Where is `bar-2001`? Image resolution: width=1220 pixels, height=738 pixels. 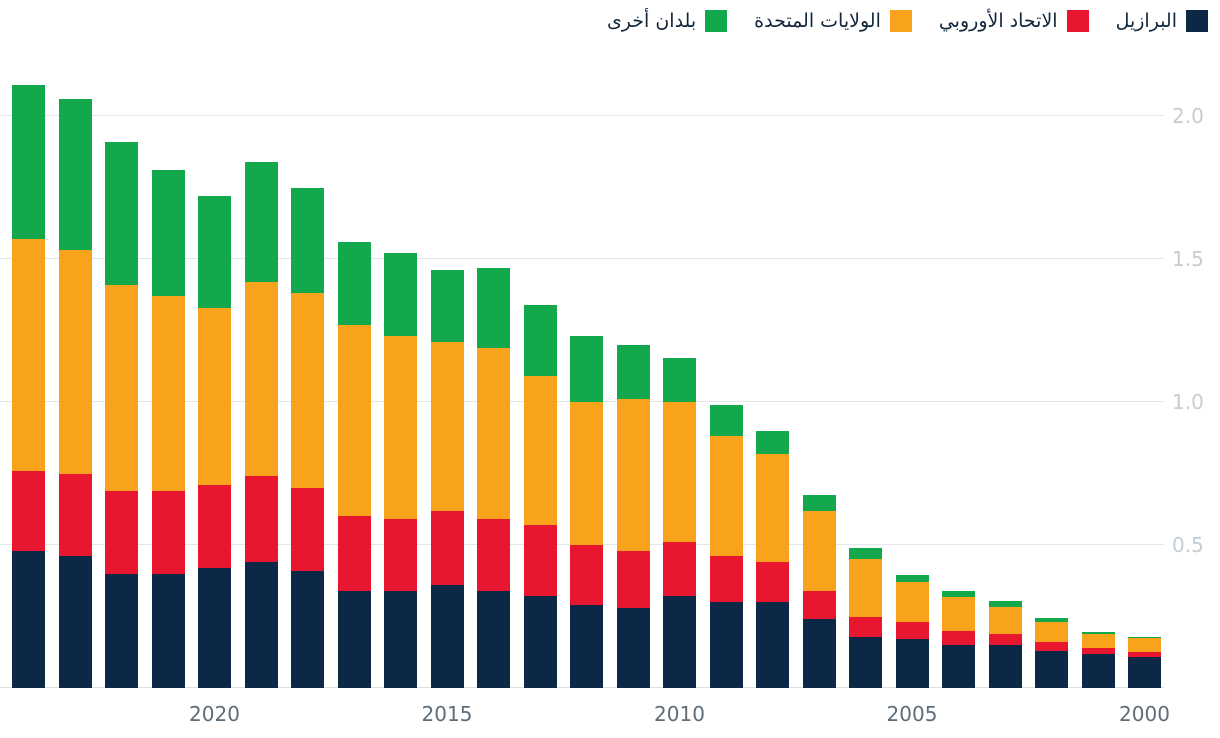
bar-2001 is located at coordinates (1098, 660).